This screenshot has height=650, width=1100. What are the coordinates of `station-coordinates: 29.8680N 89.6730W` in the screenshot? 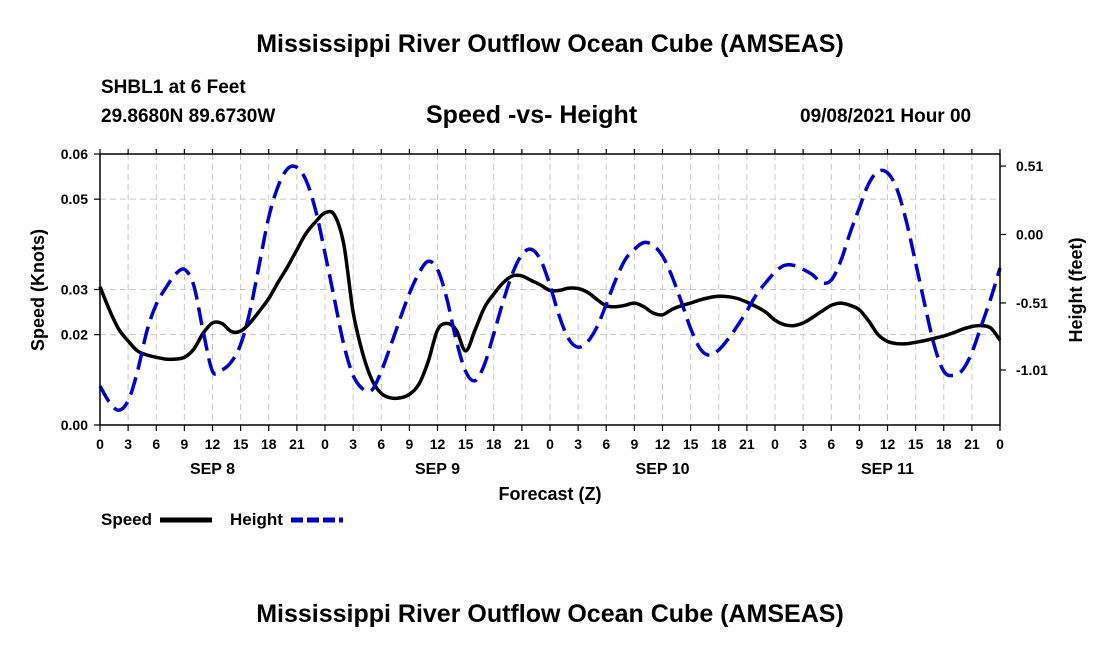 It's located at (188, 116).